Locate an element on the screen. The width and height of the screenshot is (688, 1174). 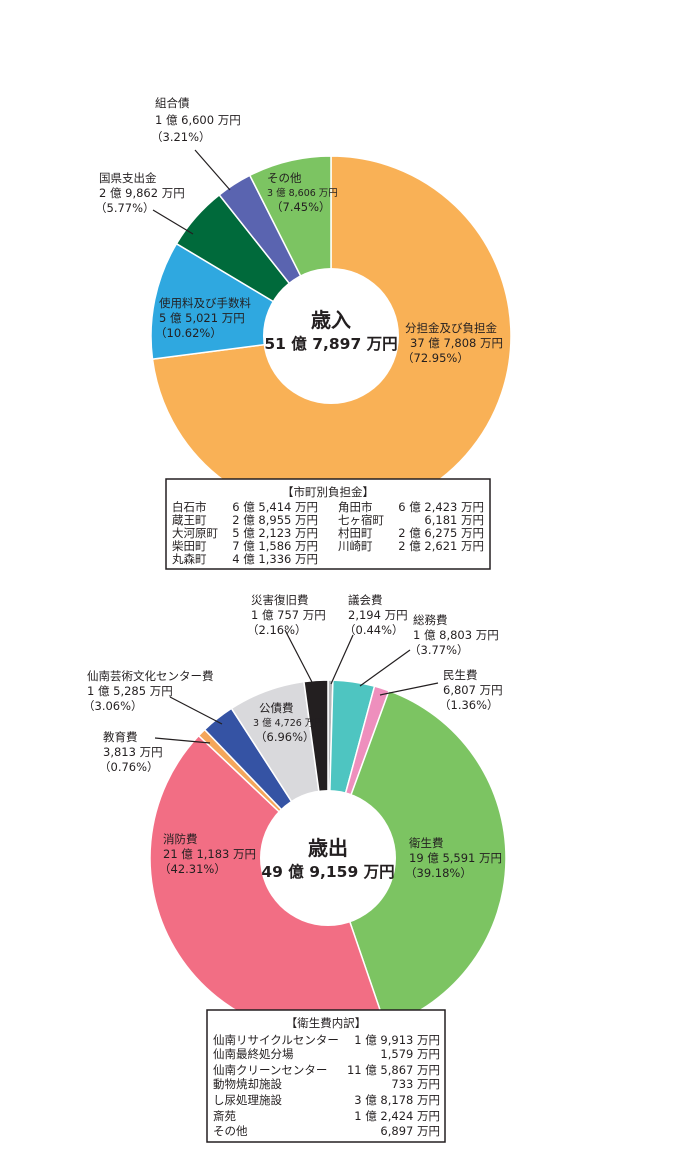
table-row-name: 仙南リサイクルセンター is located at coordinates (276, 1040).